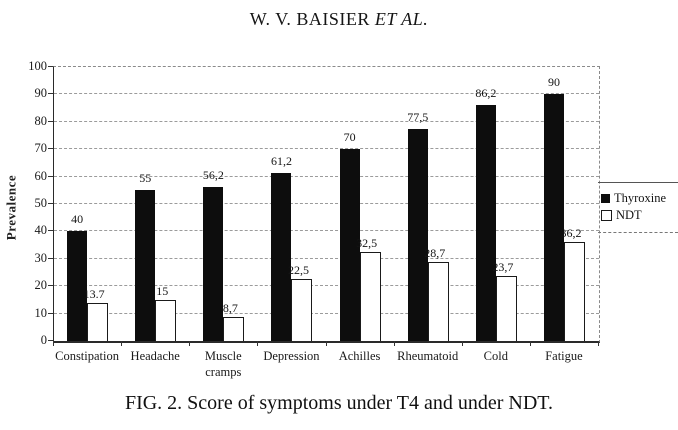 The height and width of the screenshot is (430, 678). I want to click on bar-thyroxine-fatigue, so click(553, 217).